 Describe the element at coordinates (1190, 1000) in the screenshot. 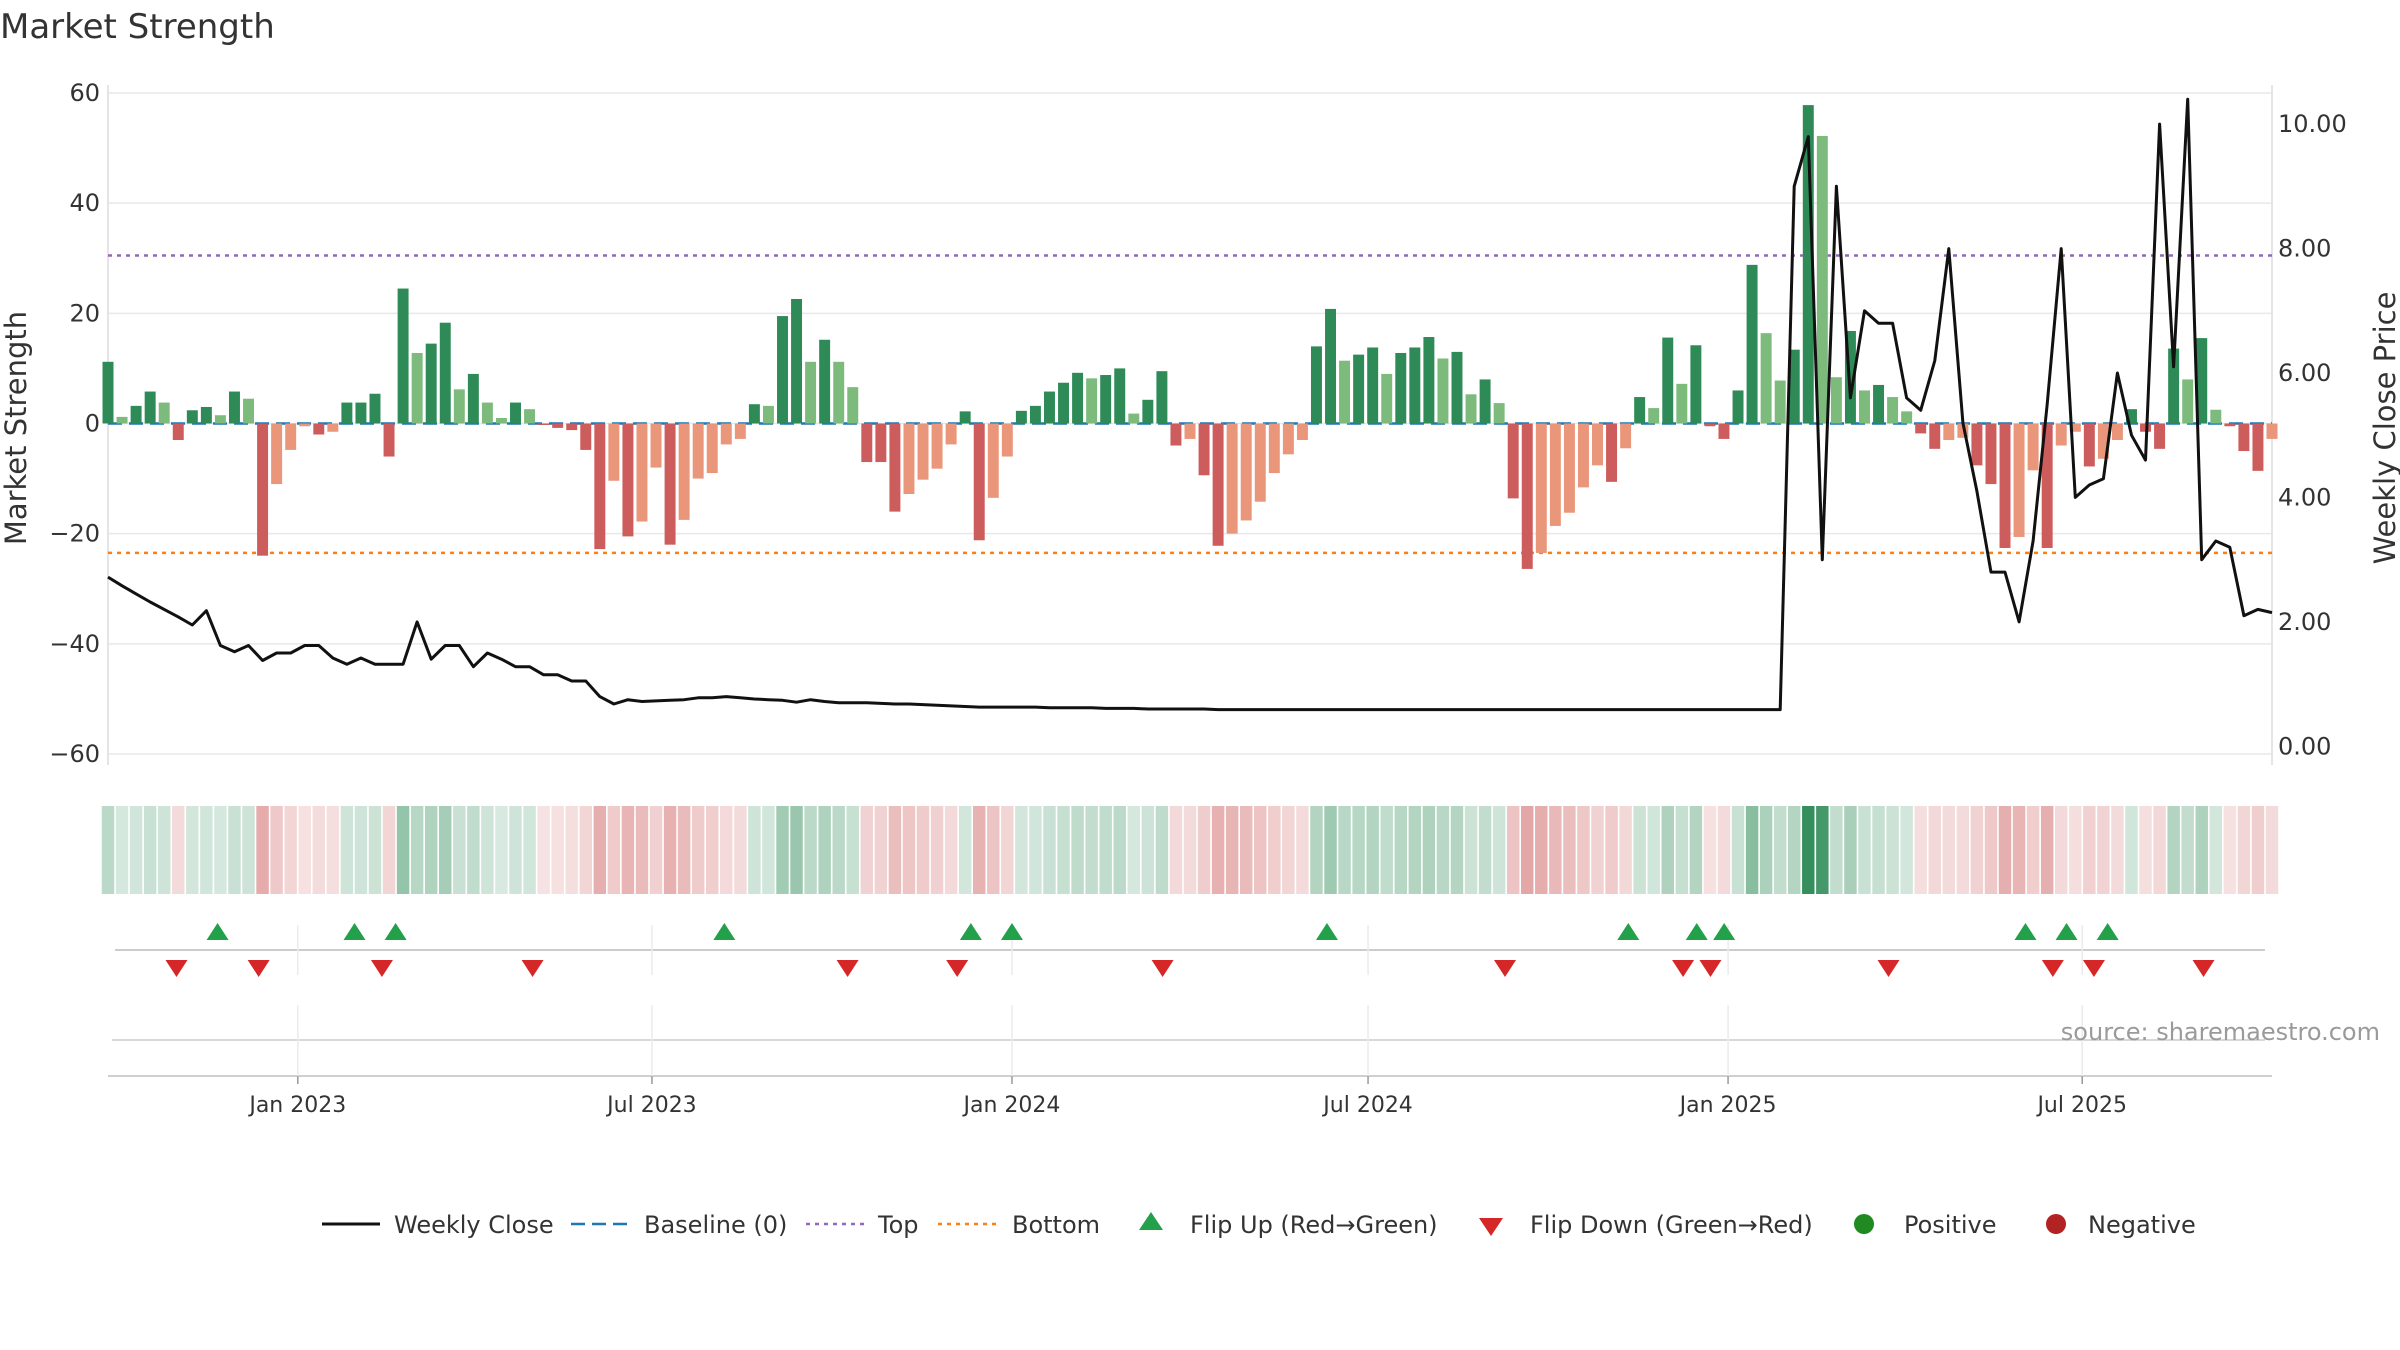

I see `flip-markers` at that location.